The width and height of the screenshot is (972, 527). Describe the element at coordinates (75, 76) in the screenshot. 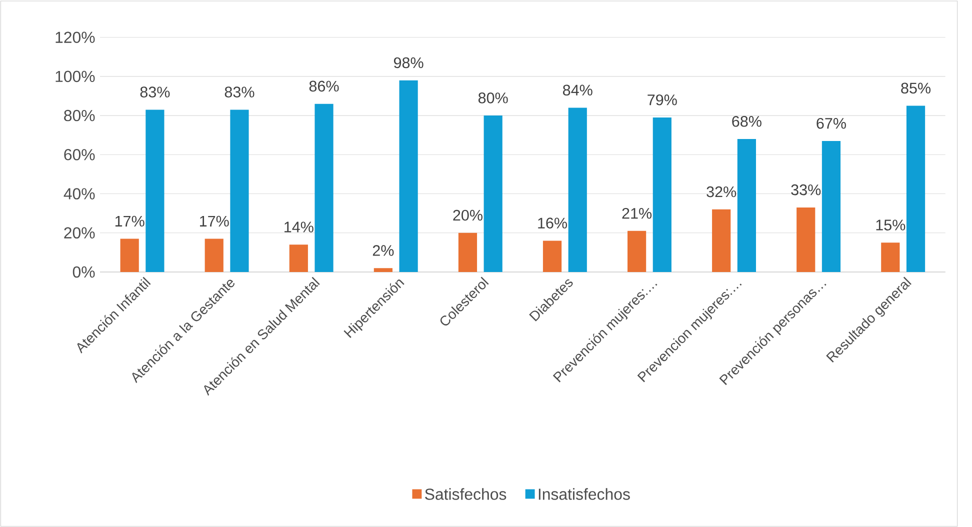

I see `y-tick-label: 100%` at that location.